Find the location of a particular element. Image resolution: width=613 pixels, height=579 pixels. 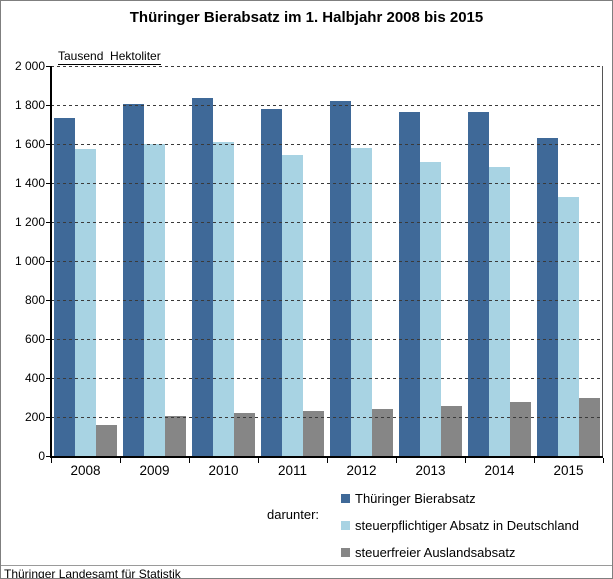

bar-group-2012 is located at coordinates (361, 261).